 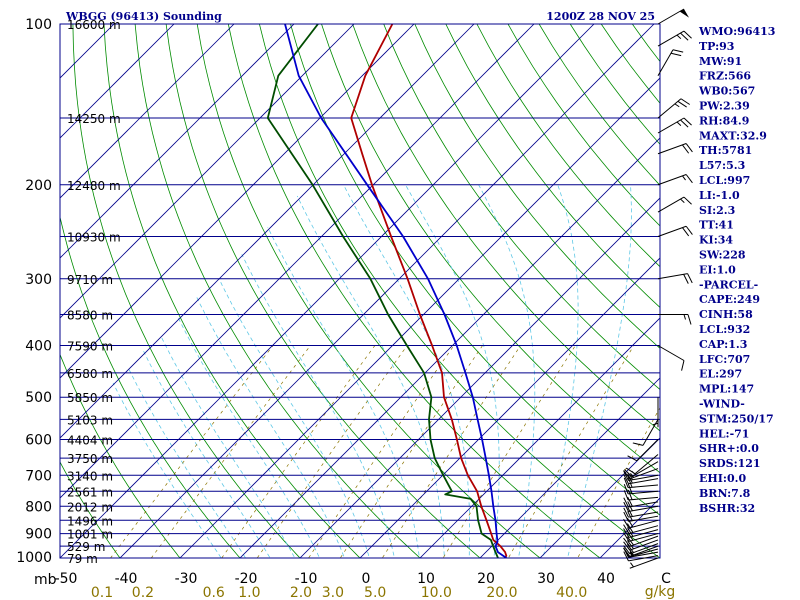 I want to click on index-label: FRZ:566, so click(x=725, y=76).